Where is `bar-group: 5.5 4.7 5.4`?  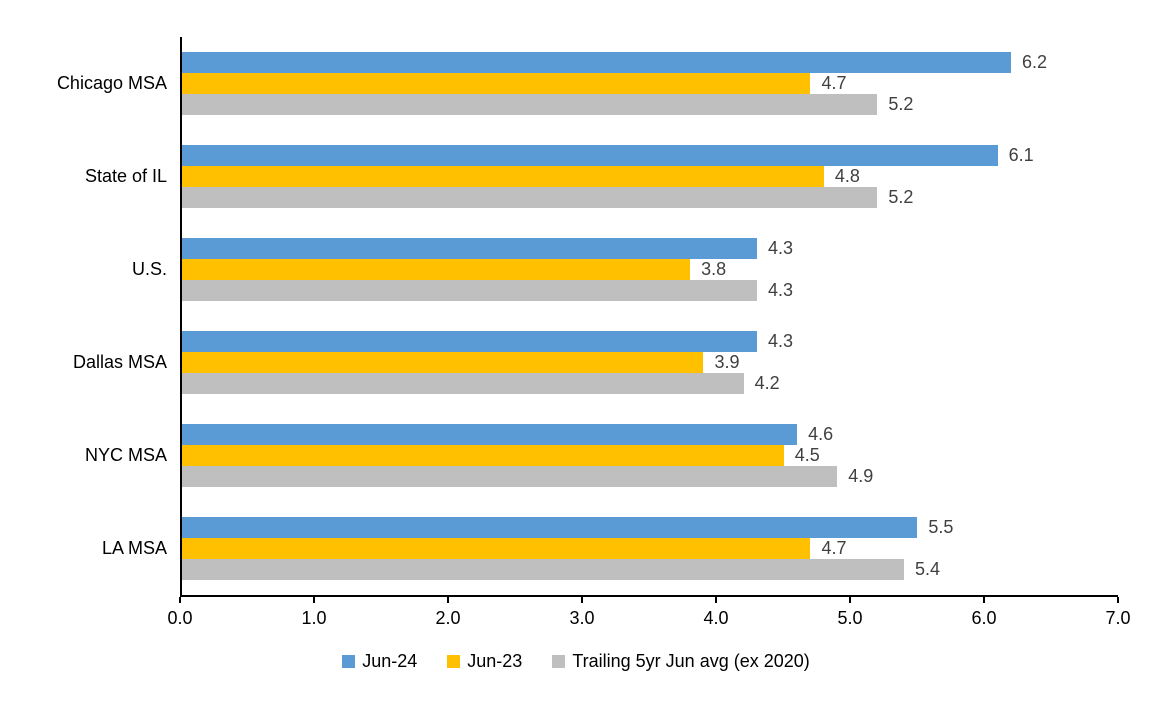 bar-group: 5.5 4.7 5.4 is located at coordinates (650, 548).